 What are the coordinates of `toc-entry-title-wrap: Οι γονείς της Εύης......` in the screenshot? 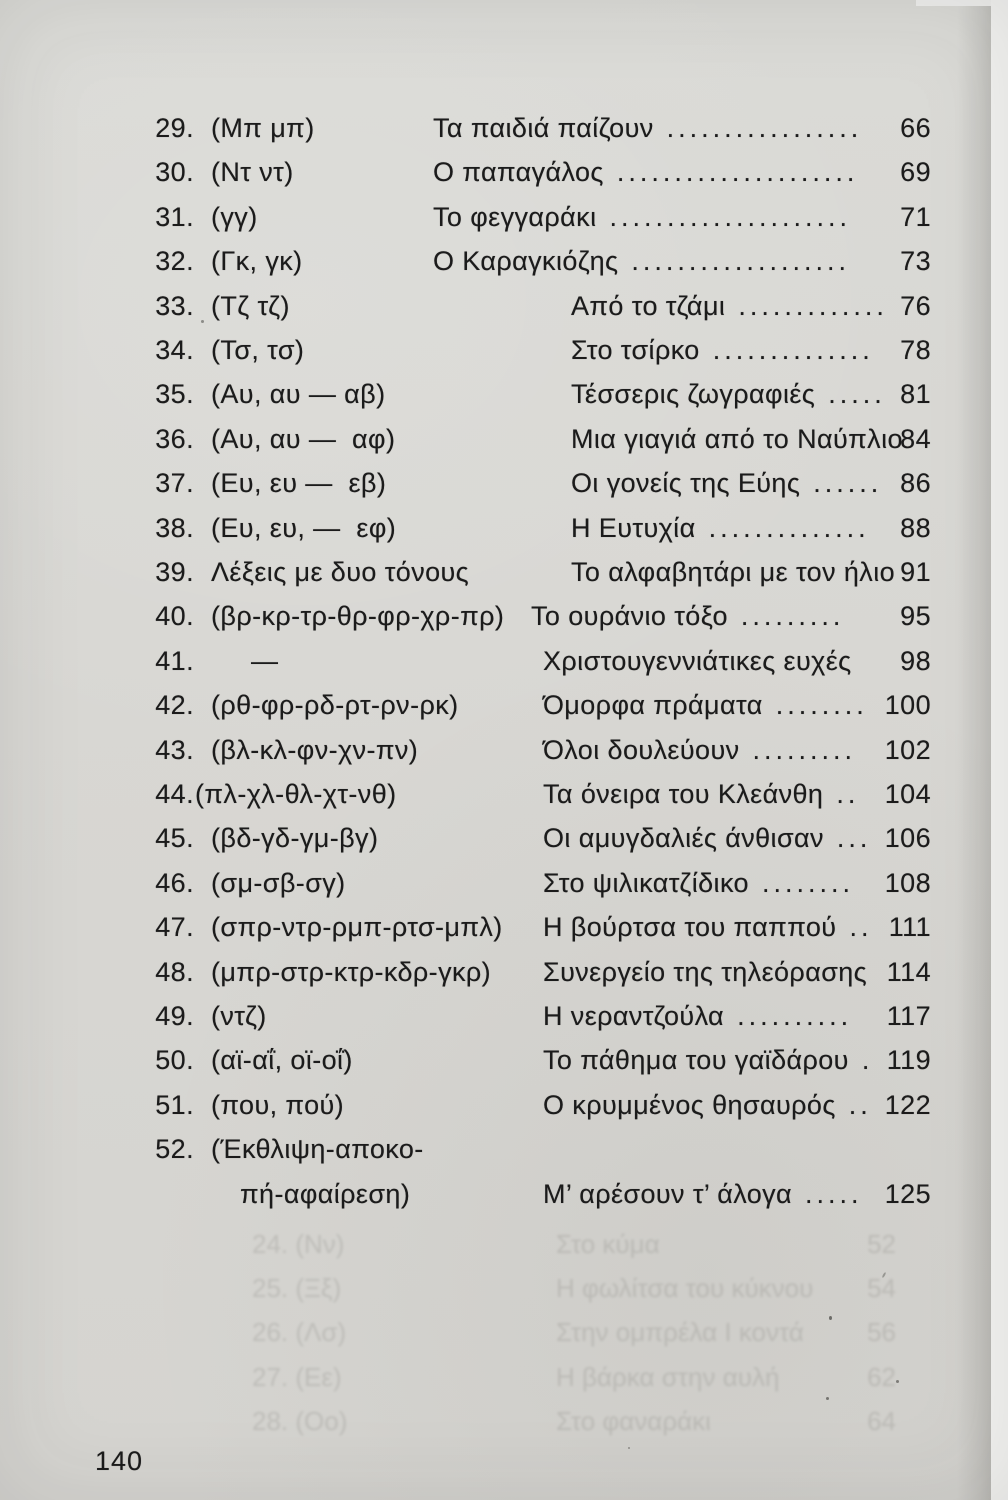 It's located at (726, 483).